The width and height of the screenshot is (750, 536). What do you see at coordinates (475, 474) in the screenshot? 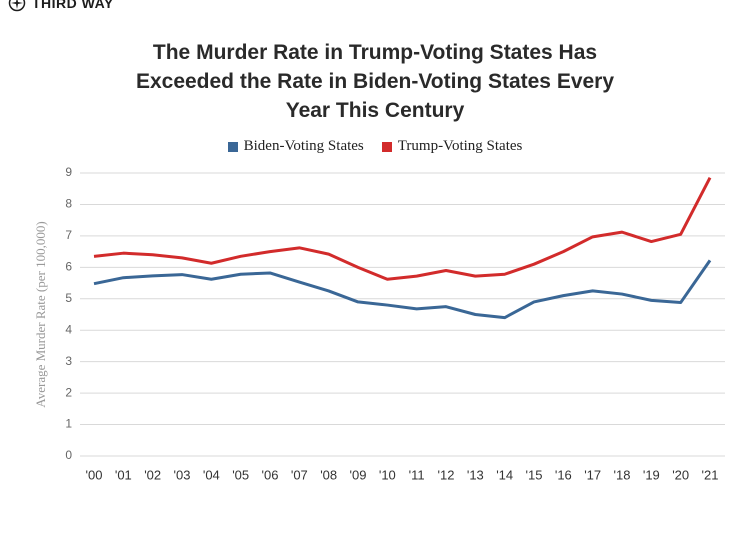
I see `x-tick-label: '13` at bounding box center [475, 474].